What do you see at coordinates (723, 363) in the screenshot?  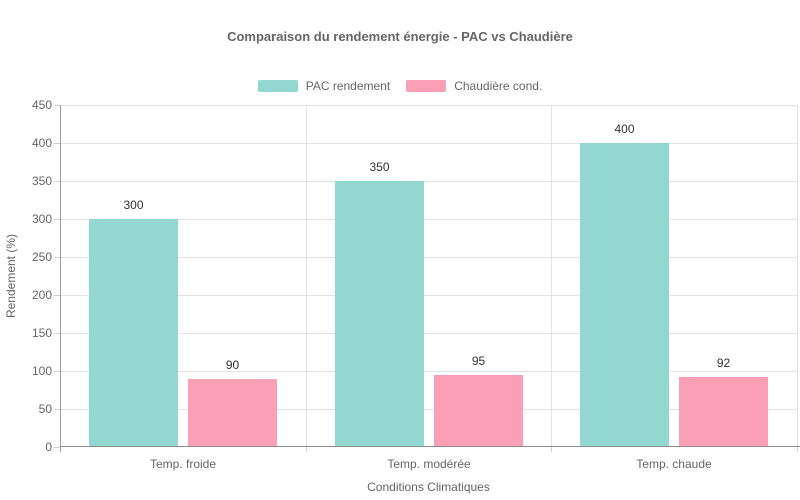 I see `bar-value-label-chaudiere-cond-temp-chaude: 92` at bounding box center [723, 363].